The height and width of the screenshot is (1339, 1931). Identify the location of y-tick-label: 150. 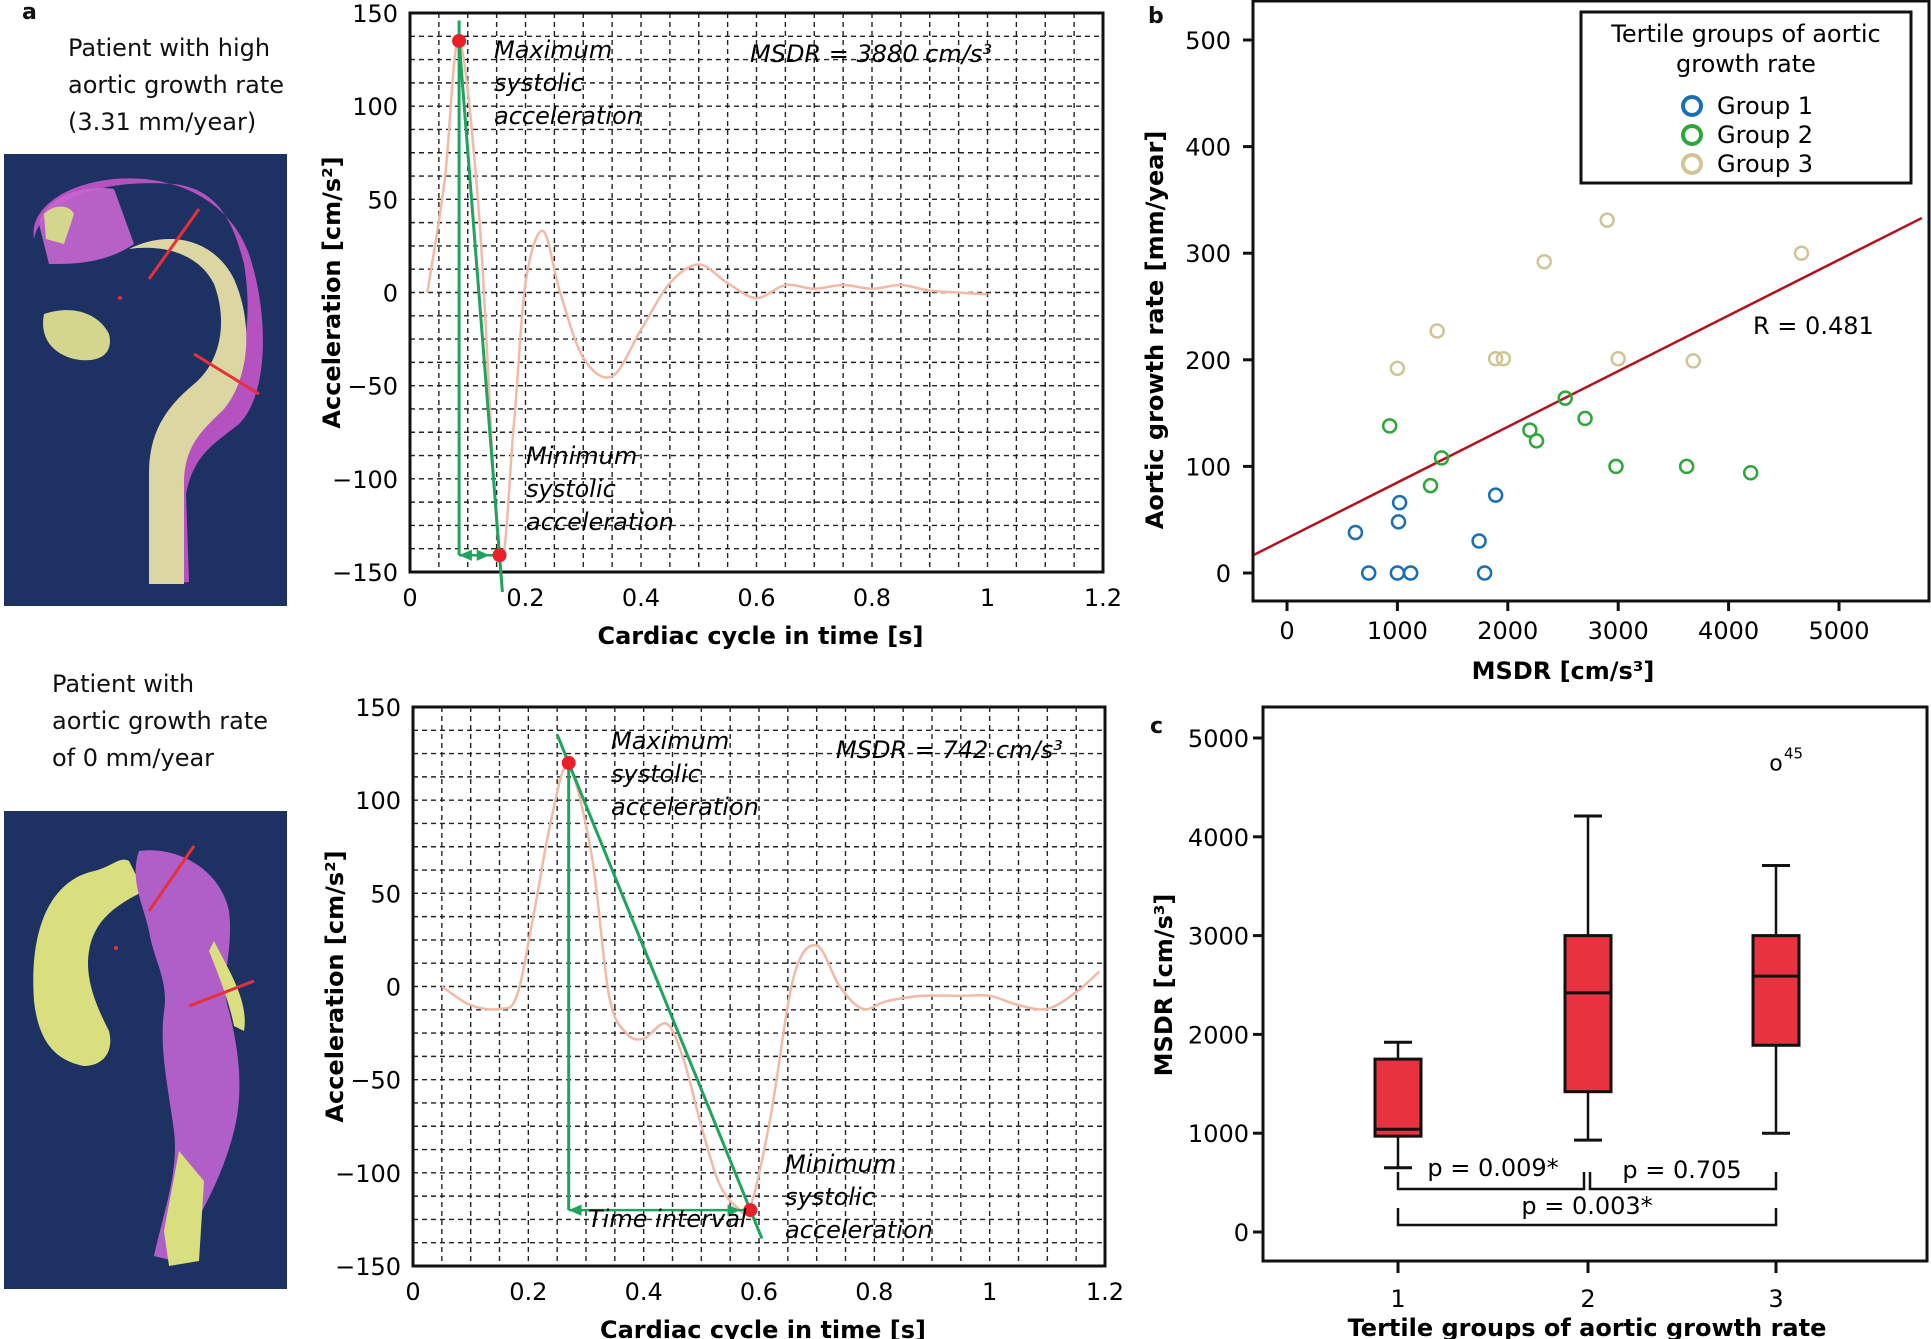
(375, 14).